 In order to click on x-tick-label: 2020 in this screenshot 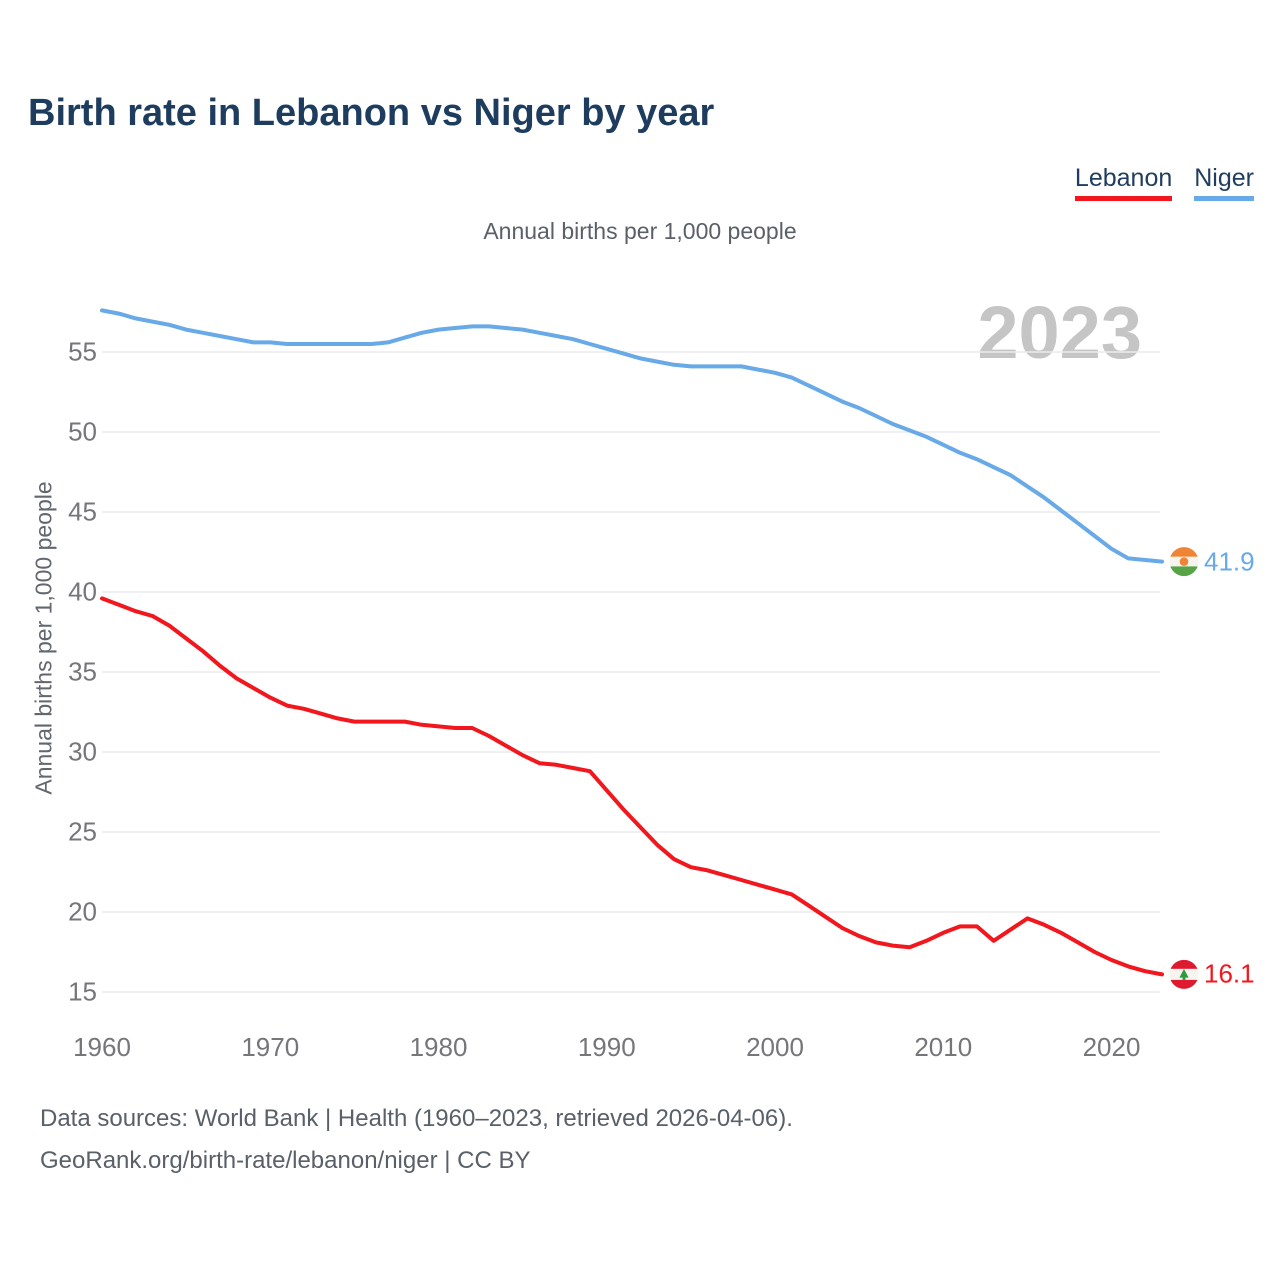, I will do `click(1111, 1047)`.